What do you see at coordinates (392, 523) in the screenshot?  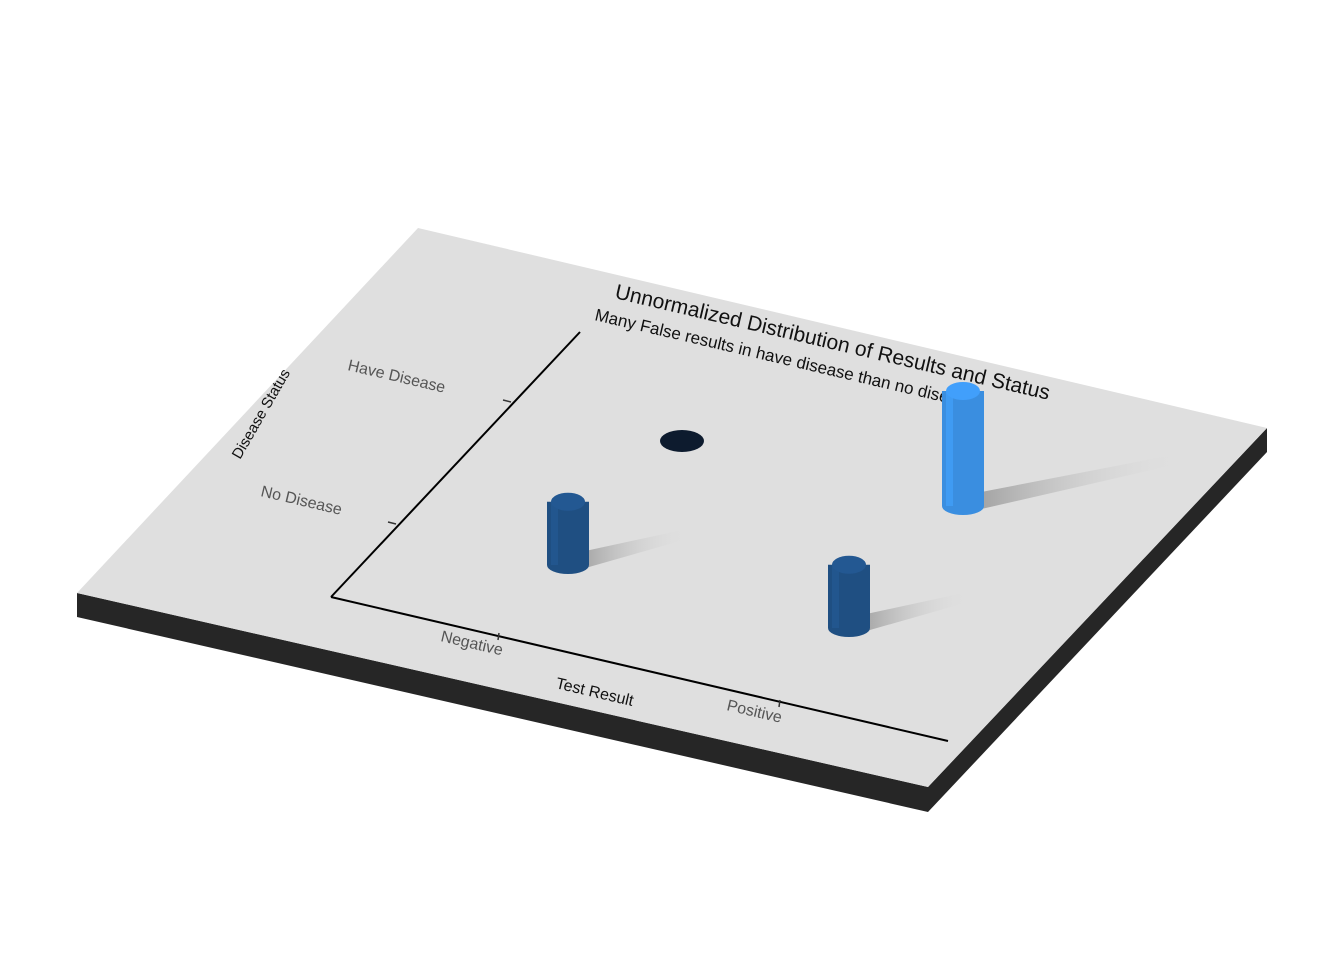 I see `y-tick-no-disease` at bounding box center [392, 523].